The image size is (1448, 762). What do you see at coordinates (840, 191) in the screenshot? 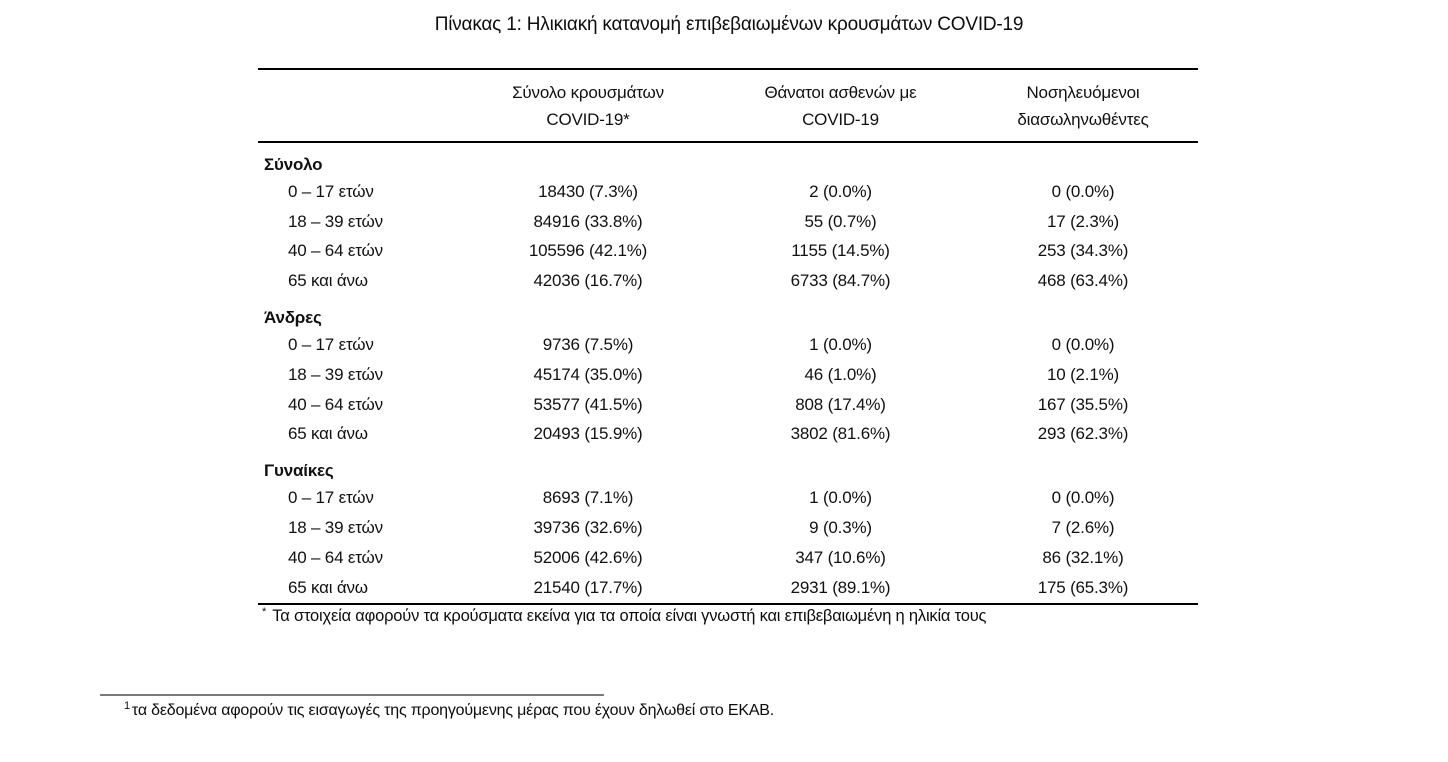
I see `deaths-cell: 2 (0.0%)` at bounding box center [840, 191].